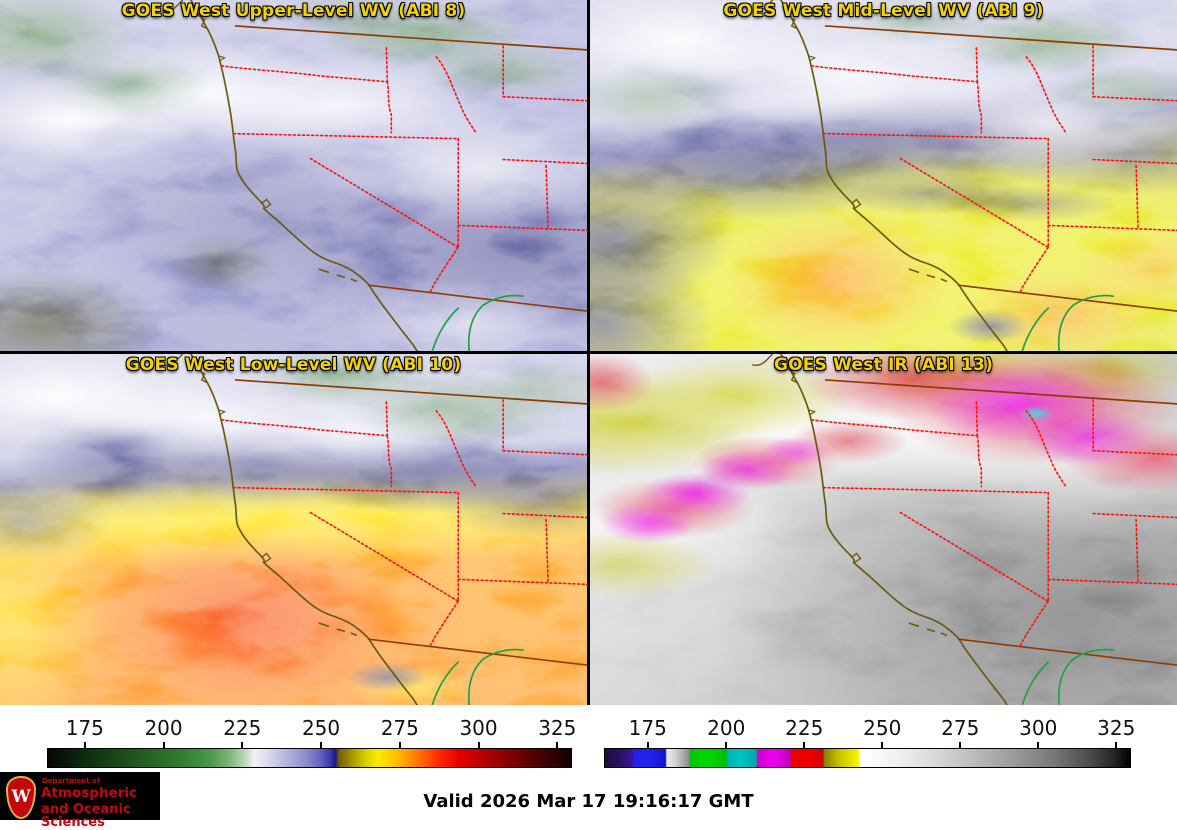  What do you see at coordinates (867, 758) in the screenshot?
I see `ir-enhancement-gradient-bar` at bounding box center [867, 758].